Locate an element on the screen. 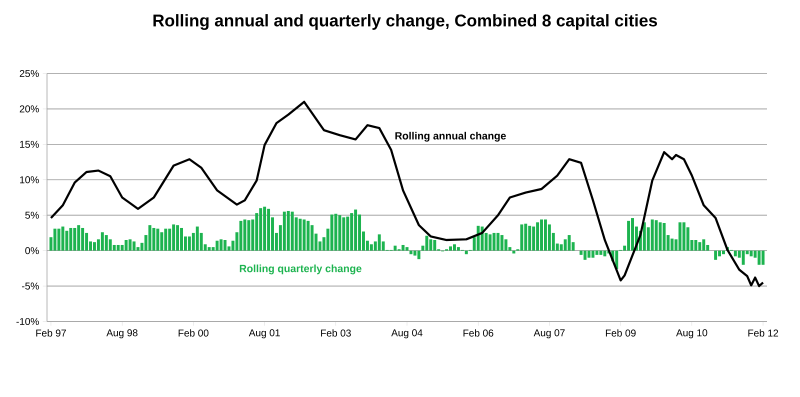 Image resolution: width=800 pixels, height=397 pixels. x-tick-label: Feb 03 is located at coordinates (336, 333).